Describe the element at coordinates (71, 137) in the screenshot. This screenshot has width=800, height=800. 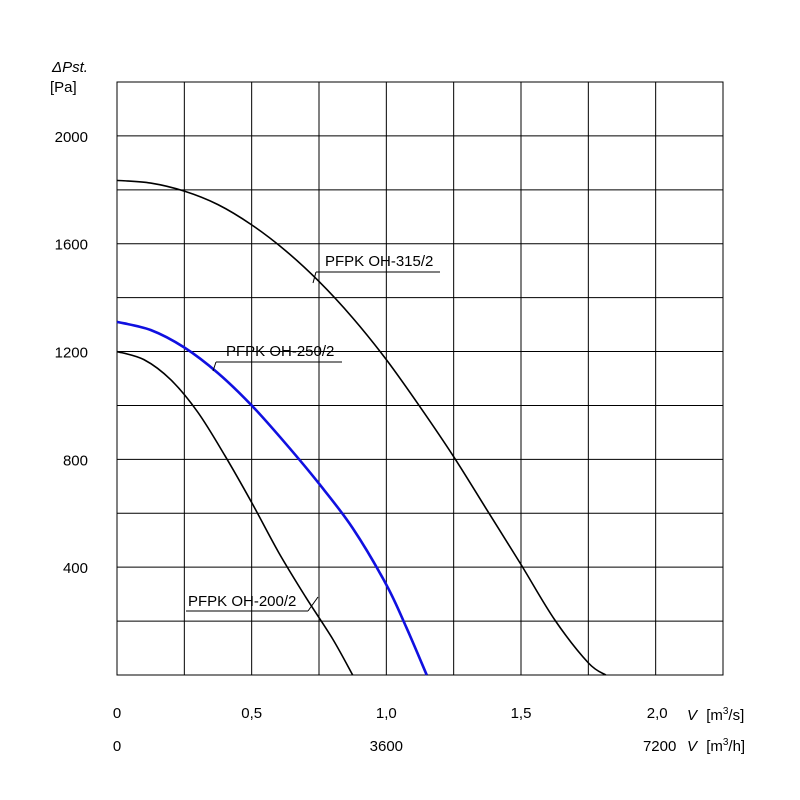
I see `y-tick-label: 2000` at that location.